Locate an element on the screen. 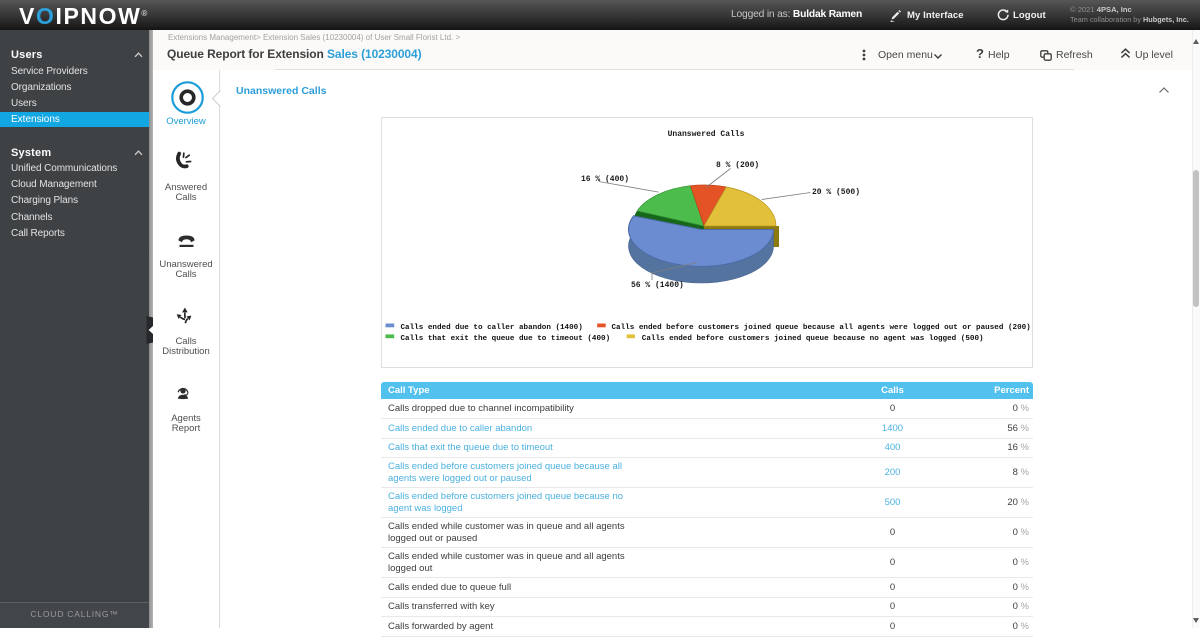 This screenshot has height=637, width=1200. svg-text: 56 % (1400) is located at coordinates (657, 285).